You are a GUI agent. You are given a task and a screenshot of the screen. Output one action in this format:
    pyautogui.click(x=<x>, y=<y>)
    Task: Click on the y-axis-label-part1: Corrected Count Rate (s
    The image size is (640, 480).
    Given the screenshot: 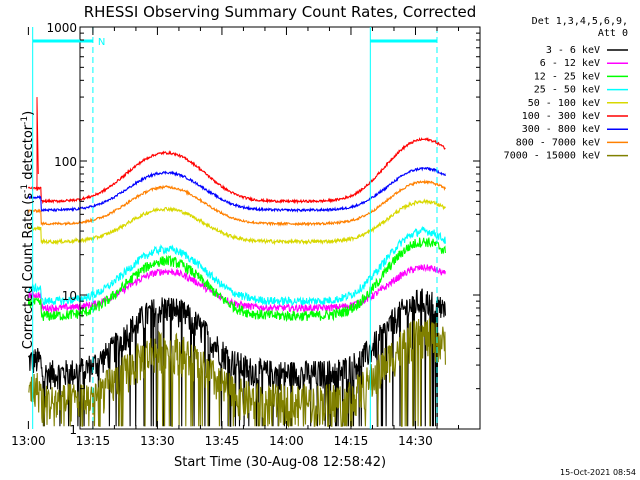 What is the action you would take?
    pyautogui.click(x=28, y=271)
    